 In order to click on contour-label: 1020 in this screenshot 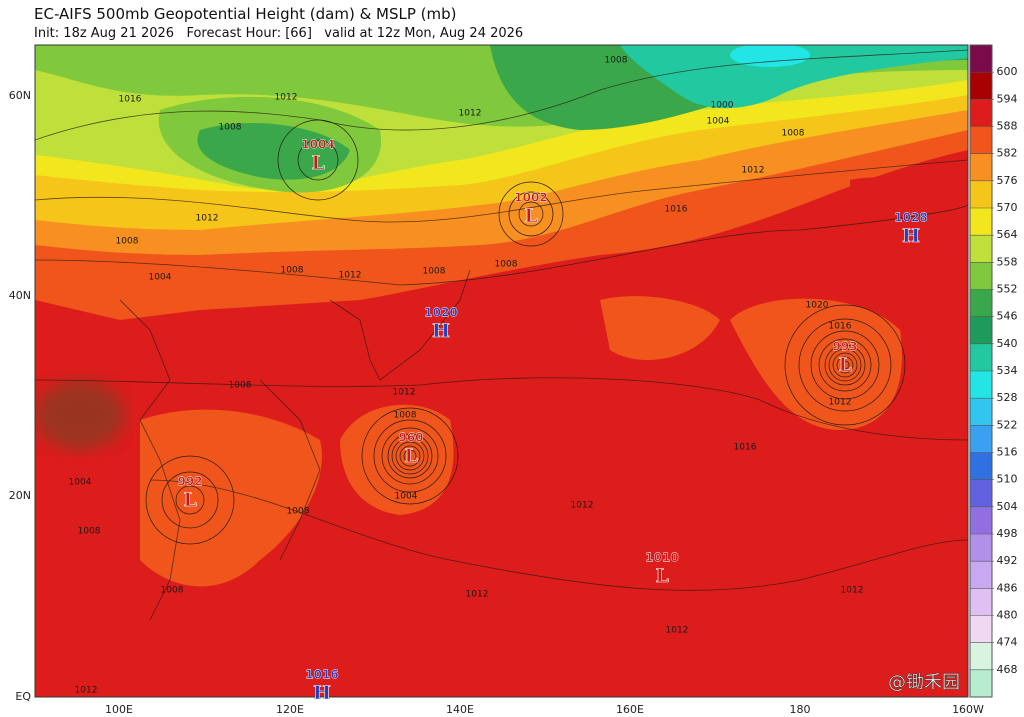, I will do `click(817, 306)`.